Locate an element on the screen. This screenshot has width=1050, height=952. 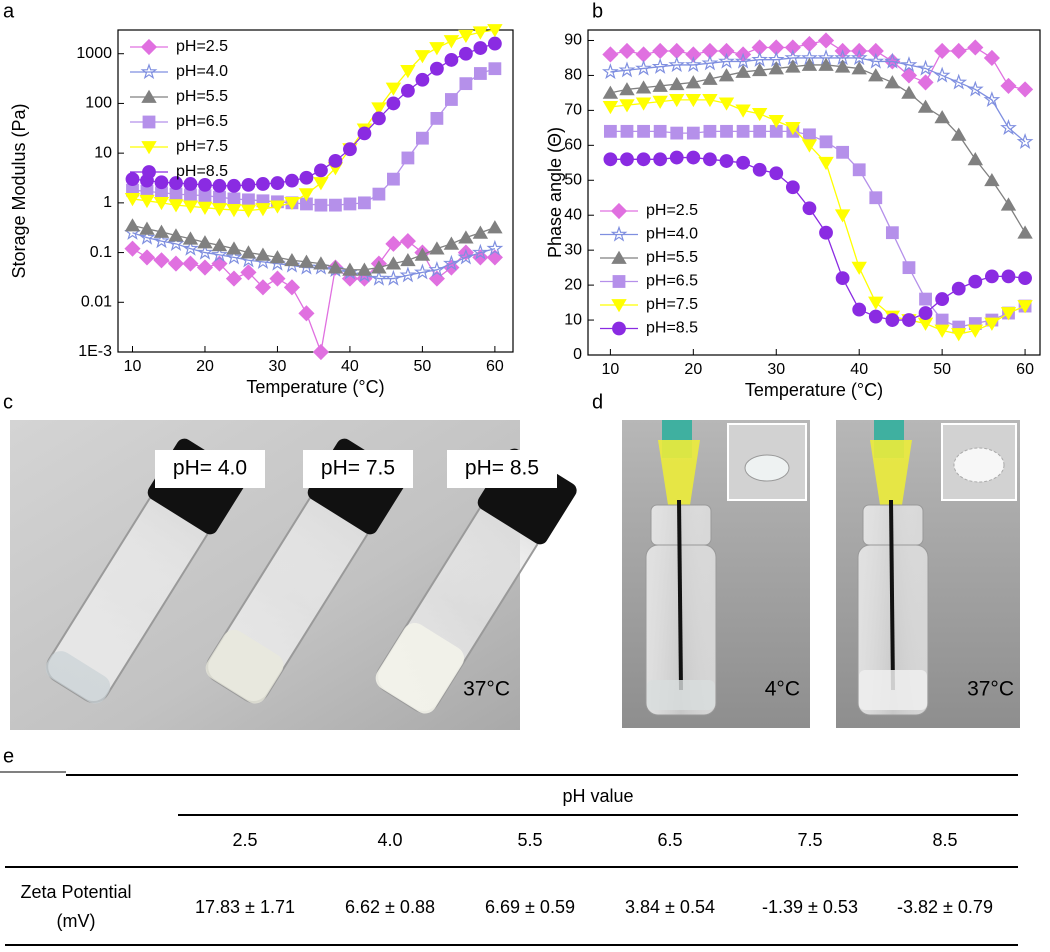
panel-letter: a is located at coordinates (9, 11).